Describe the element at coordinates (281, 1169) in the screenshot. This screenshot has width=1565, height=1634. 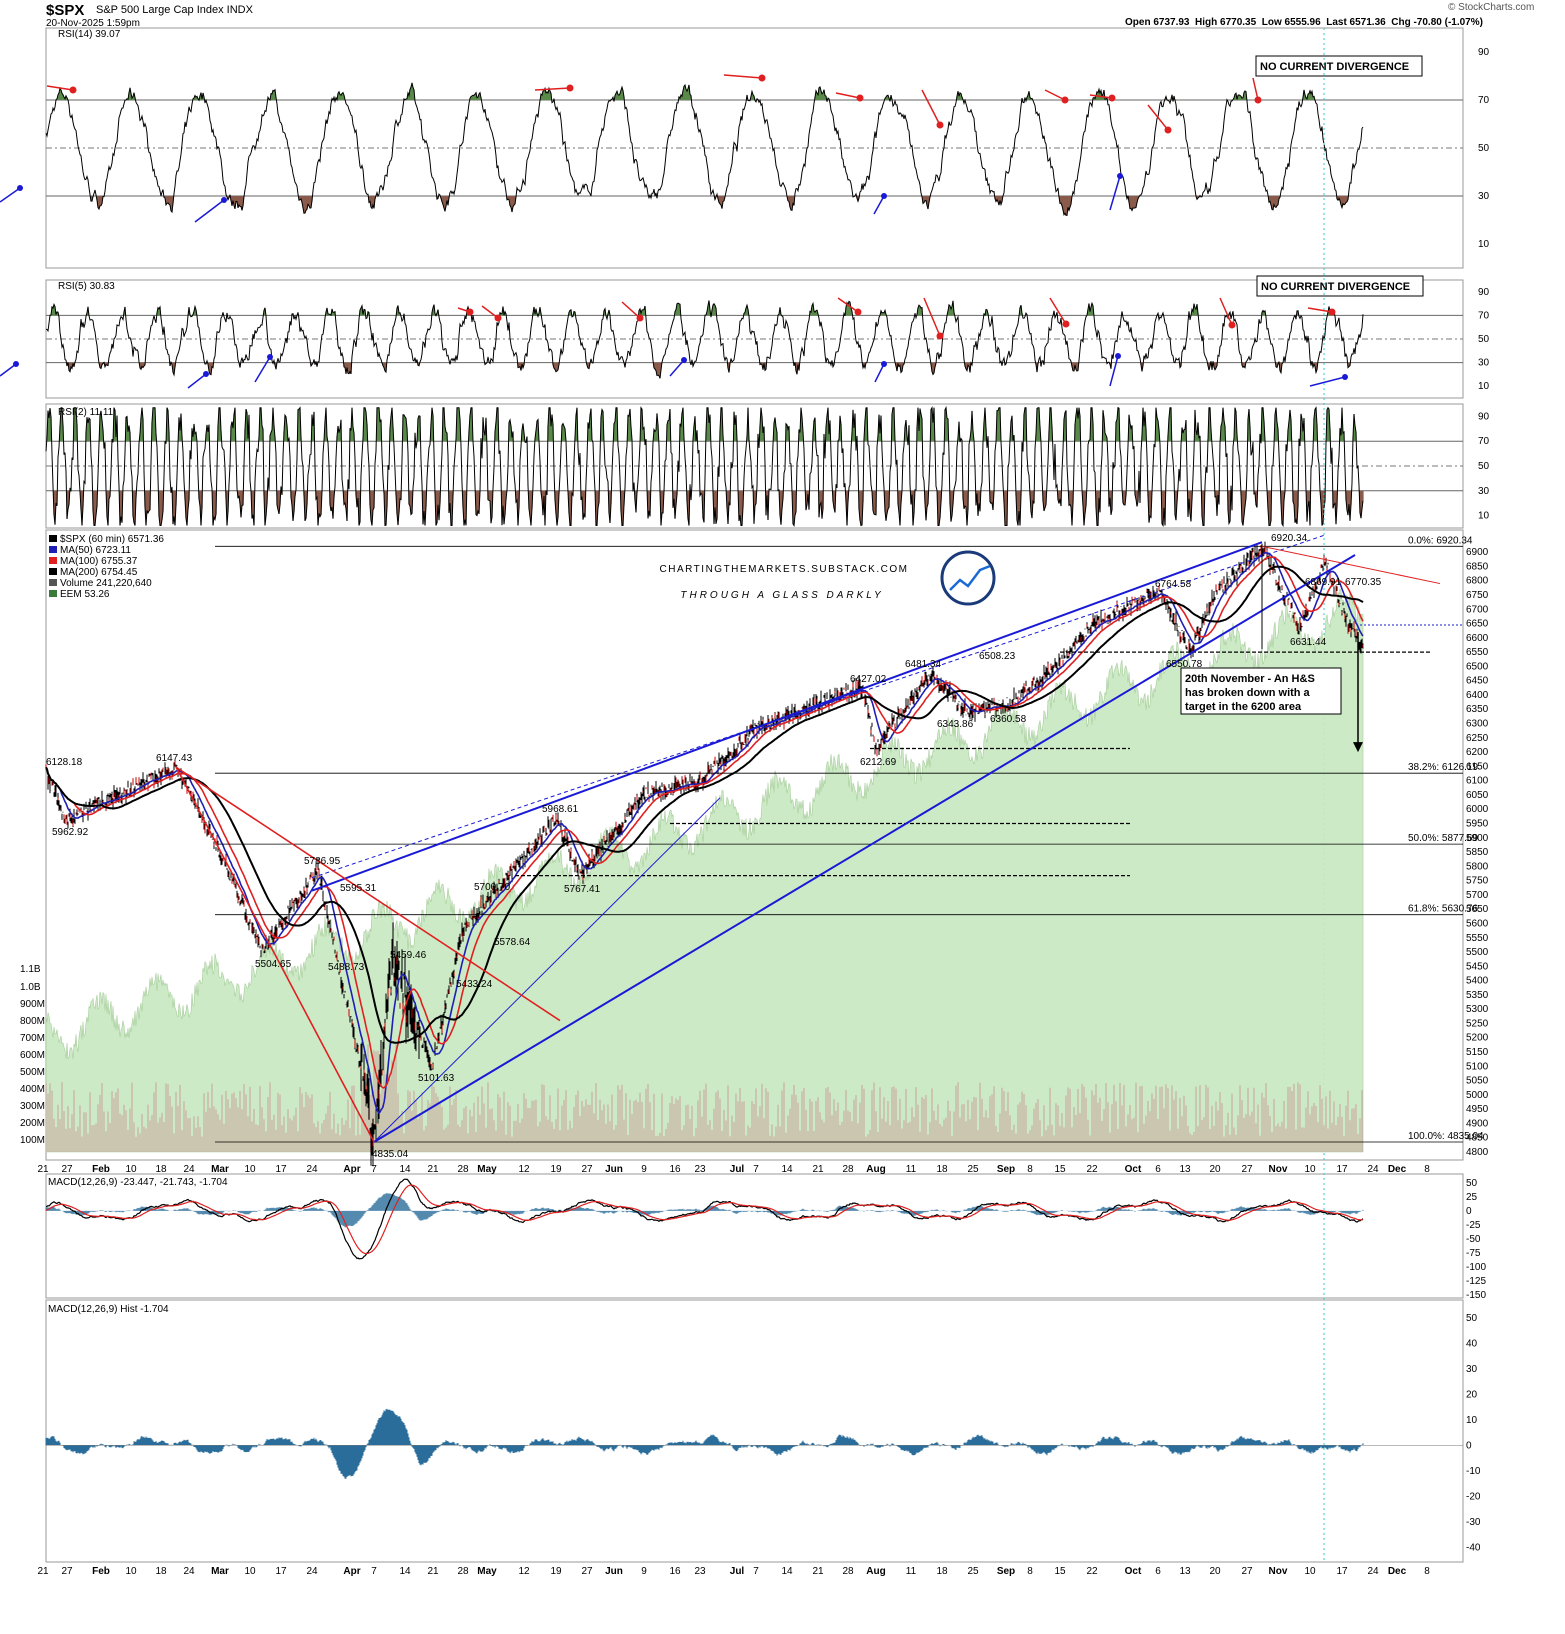
I see `price-x-label: 17` at that location.